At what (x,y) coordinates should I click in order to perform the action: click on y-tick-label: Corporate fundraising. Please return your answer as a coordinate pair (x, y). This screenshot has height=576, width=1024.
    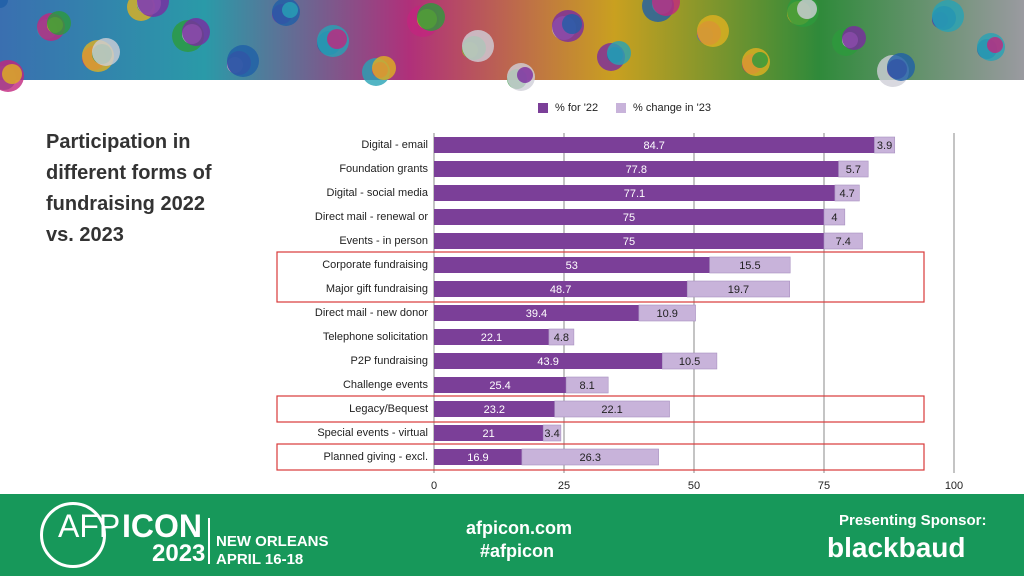
    Looking at the image, I should click on (375, 265).